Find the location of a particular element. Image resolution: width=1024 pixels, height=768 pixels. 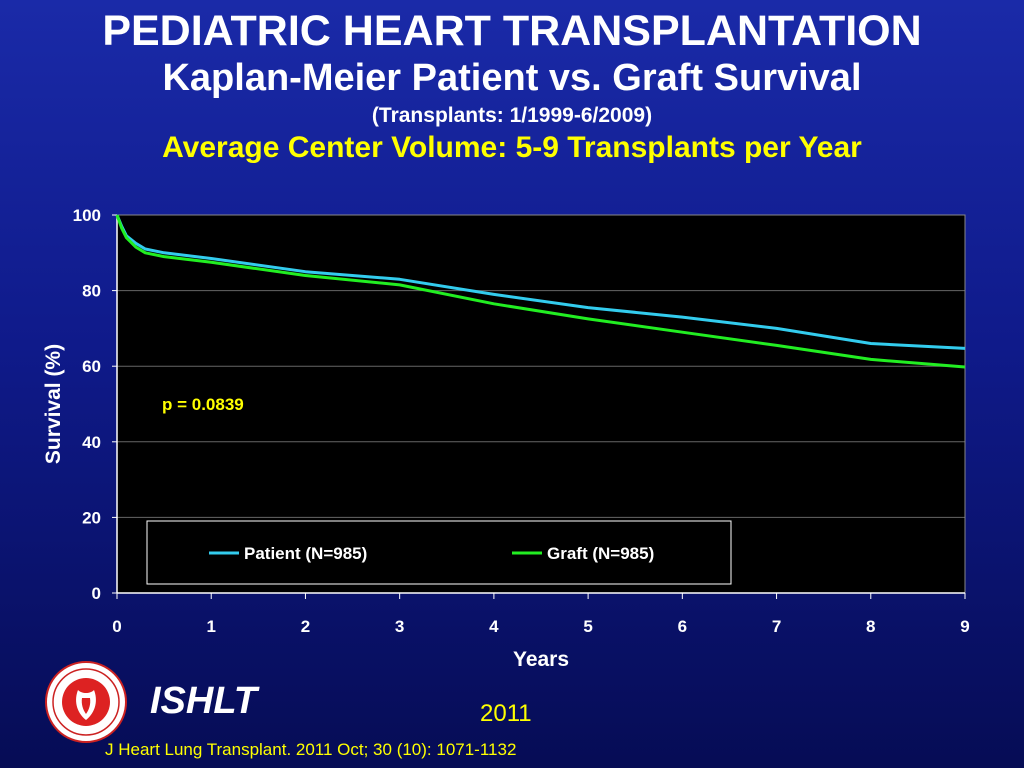

x-tick-label: 9 is located at coordinates (964, 626).